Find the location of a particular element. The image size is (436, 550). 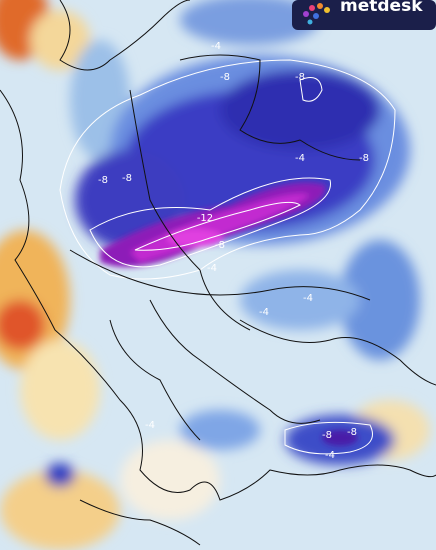

contour-label: -12 is located at coordinates (205, 218).